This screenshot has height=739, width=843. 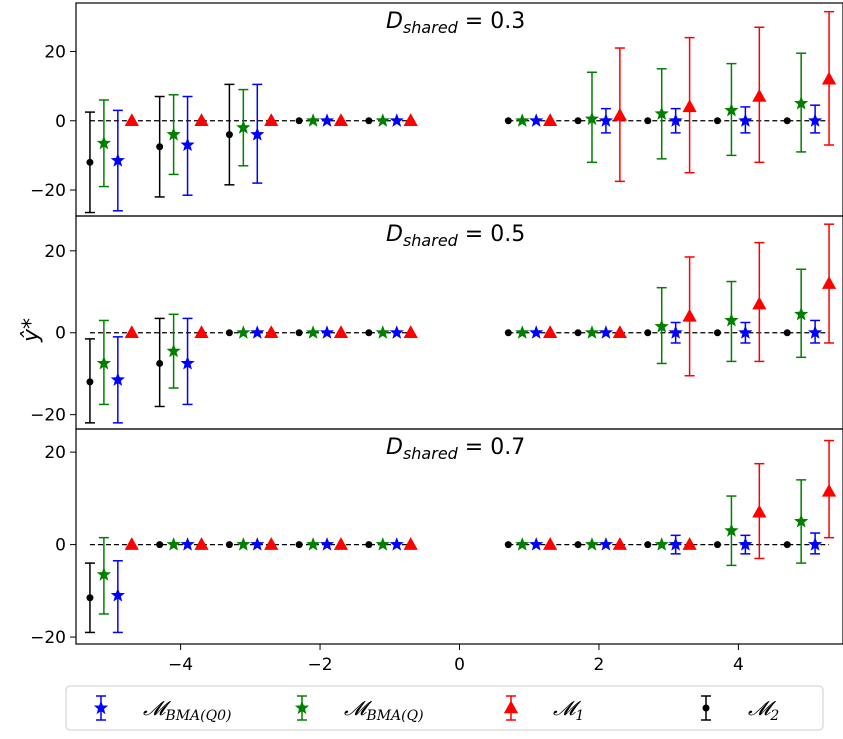 What do you see at coordinates (31, 330) in the screenshot?
I see `y-axis-label: ŷ*` at bounding box center [31, 330].